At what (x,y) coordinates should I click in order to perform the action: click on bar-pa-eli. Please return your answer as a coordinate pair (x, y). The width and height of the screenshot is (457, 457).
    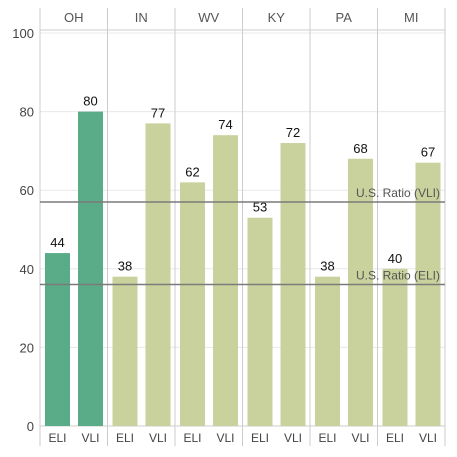
    Looking at the image, I should click on (327, 351).